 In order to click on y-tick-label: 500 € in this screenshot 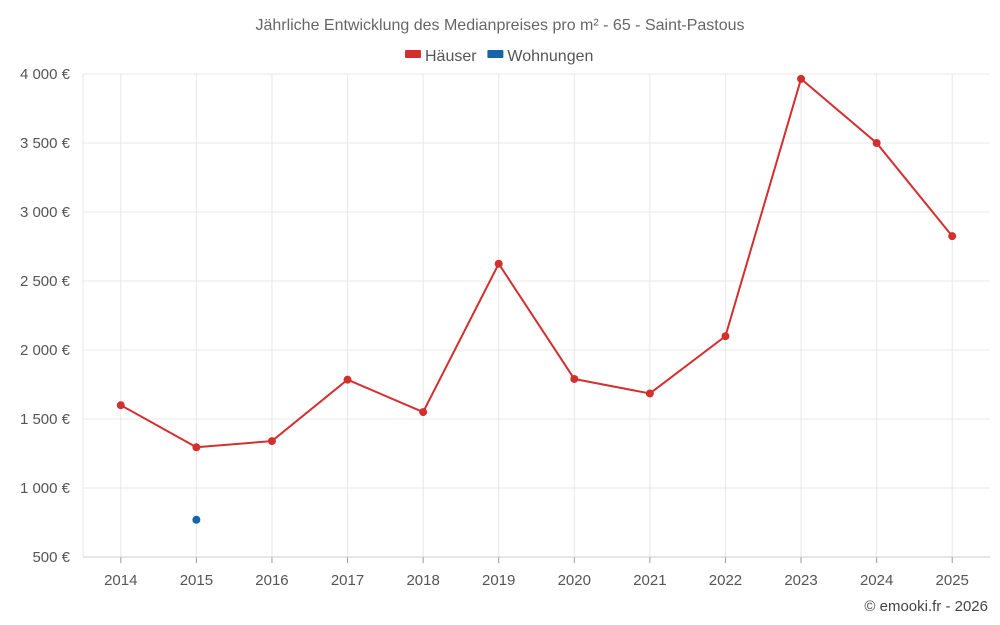, I will do `click(51, 557)`.